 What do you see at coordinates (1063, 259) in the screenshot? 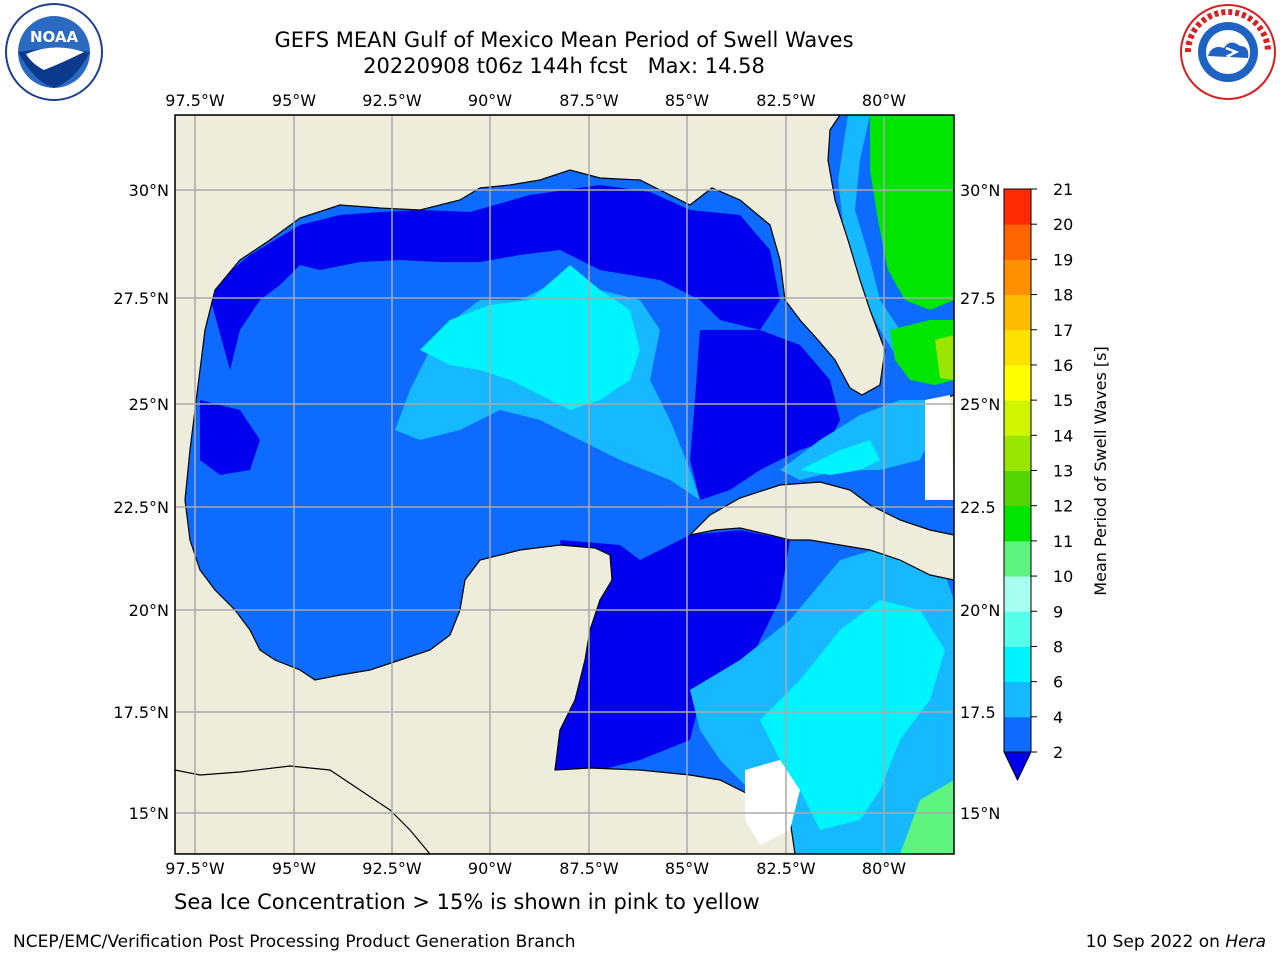
I see `colorbar-tick-label: 19` at bounding box center [1063, 259].